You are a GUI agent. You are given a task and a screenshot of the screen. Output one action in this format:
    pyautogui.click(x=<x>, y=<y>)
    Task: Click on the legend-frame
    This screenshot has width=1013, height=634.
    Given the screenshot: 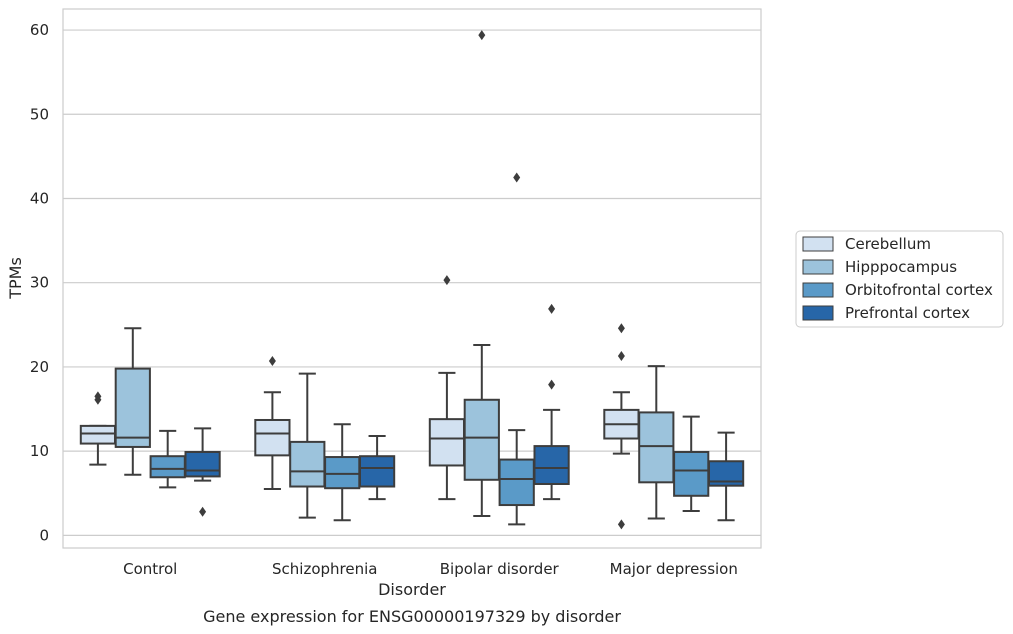 What is the action you would take?
    pyautogui.click(x=899, y=279)
    